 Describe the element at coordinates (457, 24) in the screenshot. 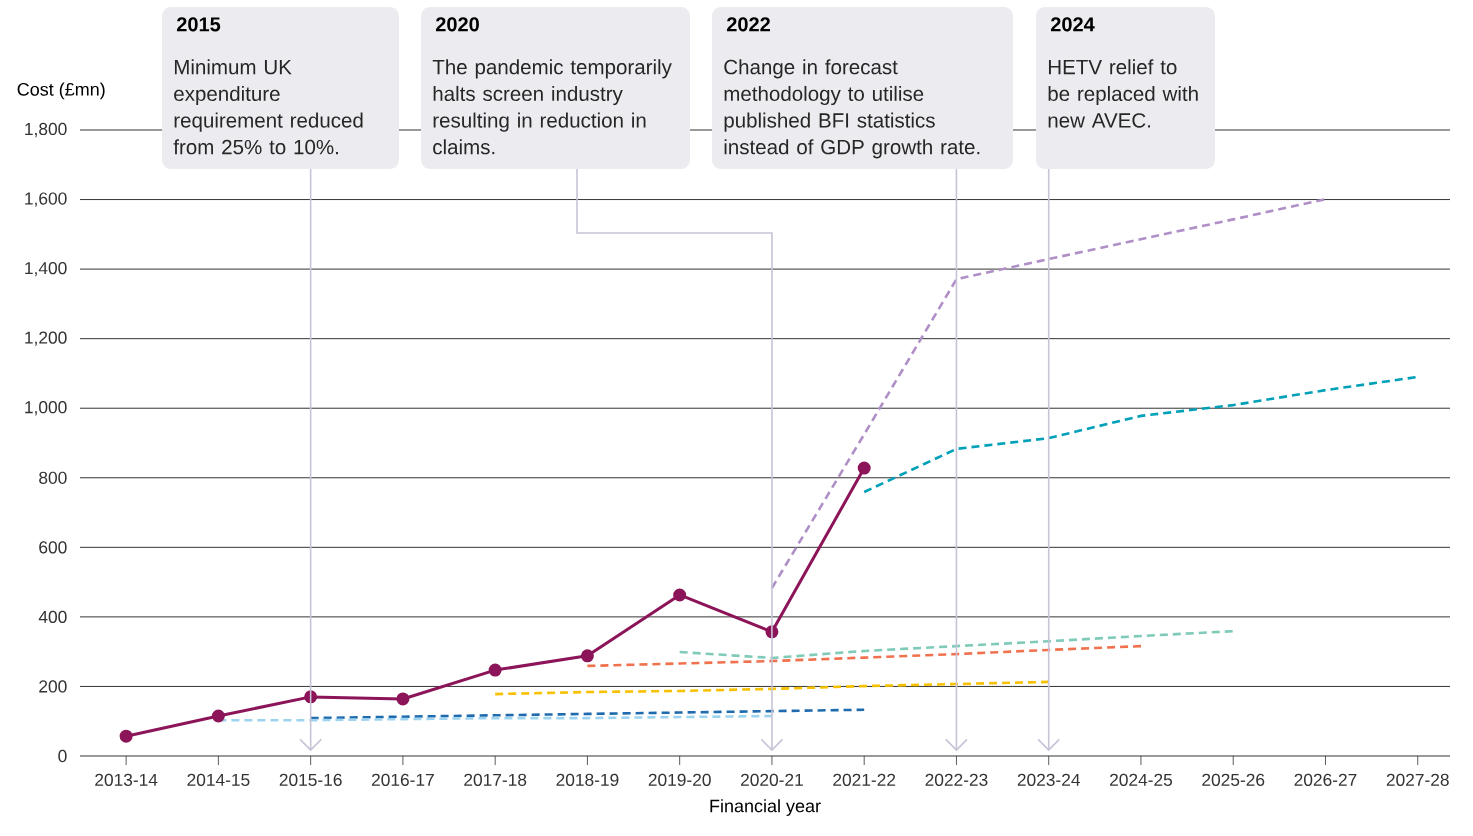

I see `text: 2020` at that location.